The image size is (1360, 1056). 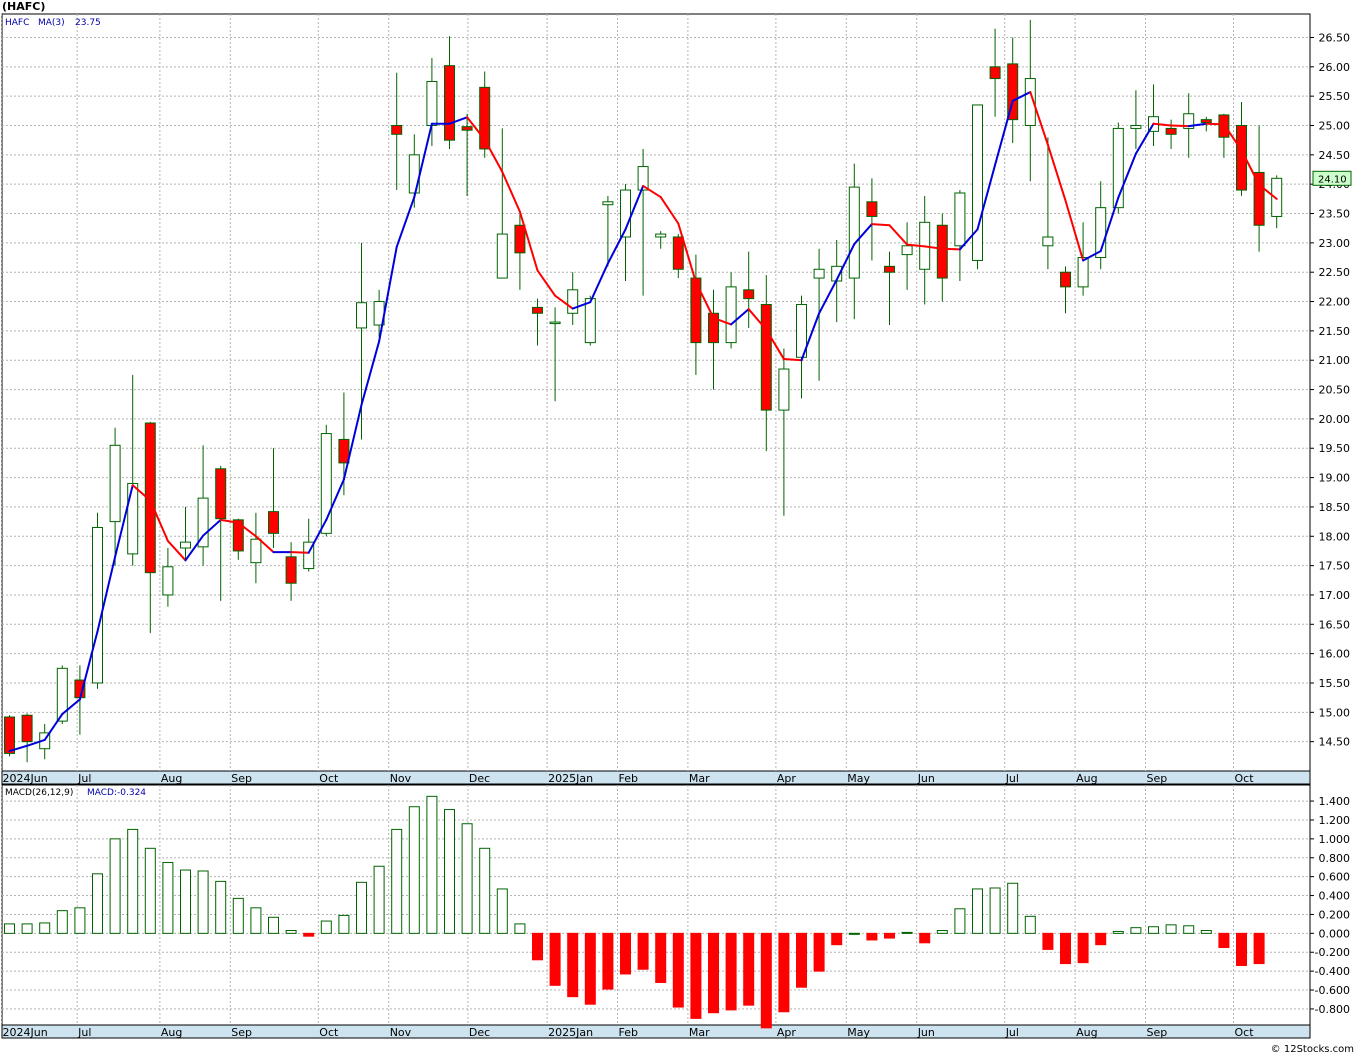 What do you see at coordinates (1335, 390) in the screenshot?
I see `price-y-tick-label: 20.50` at bounding box center [1335, 390].